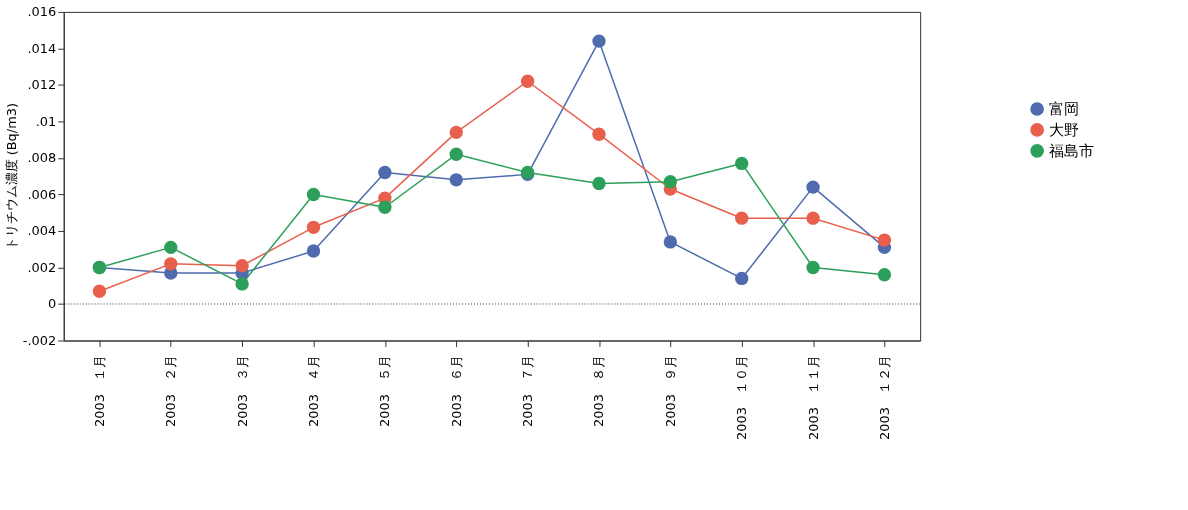  What do you see at coordinates (670, 390) in the screenshot?
I see `x-tick-label: 2003 ９月` at bounding box center [670, 390].